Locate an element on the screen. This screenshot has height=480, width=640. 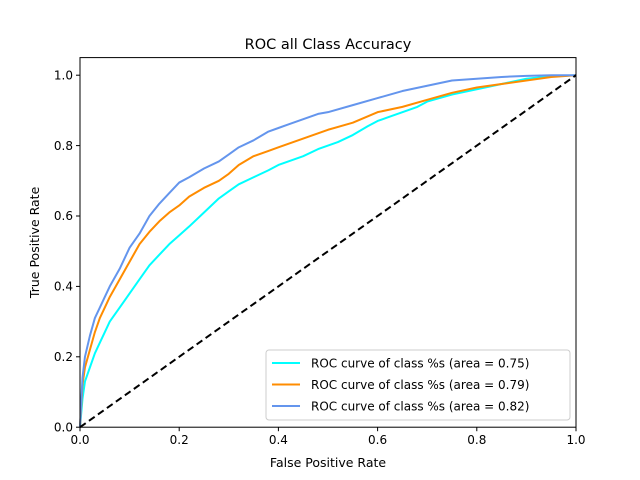
y-tick-label: 0.0 is located at coordinates (63, 427).